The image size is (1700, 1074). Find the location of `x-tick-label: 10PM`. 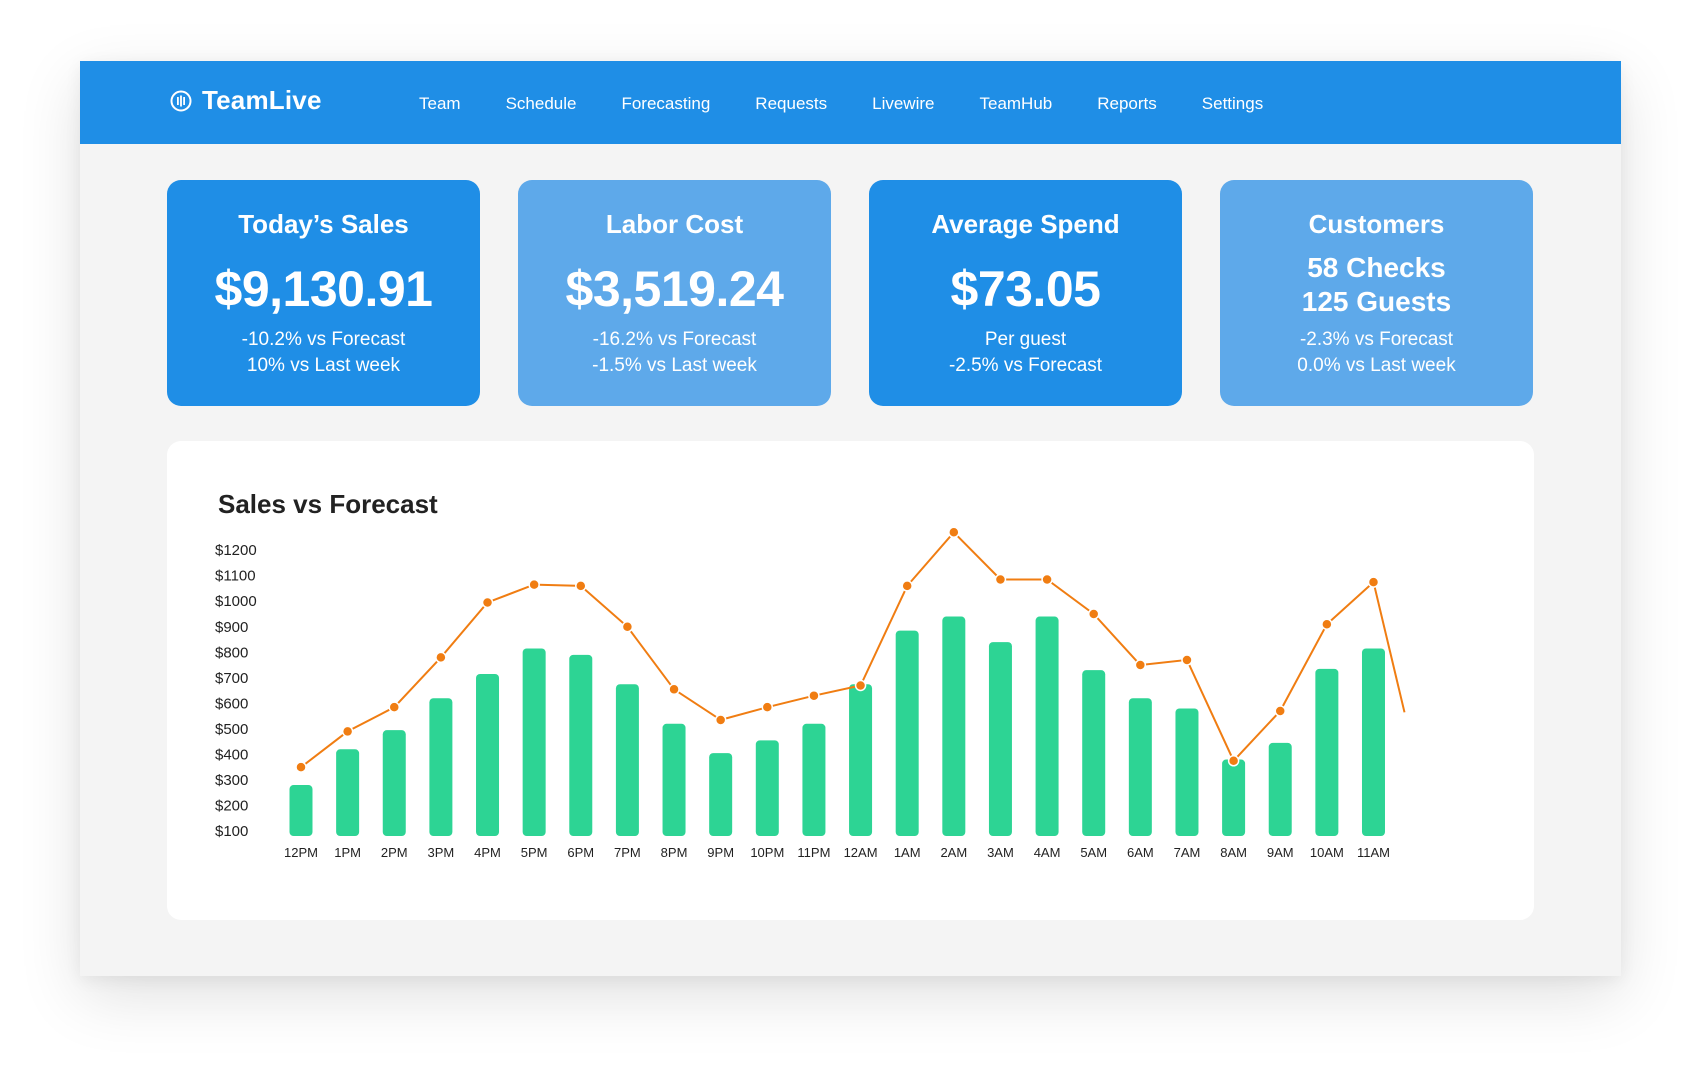

x-tick-label: 10PM is located at coordinates (767, 852).